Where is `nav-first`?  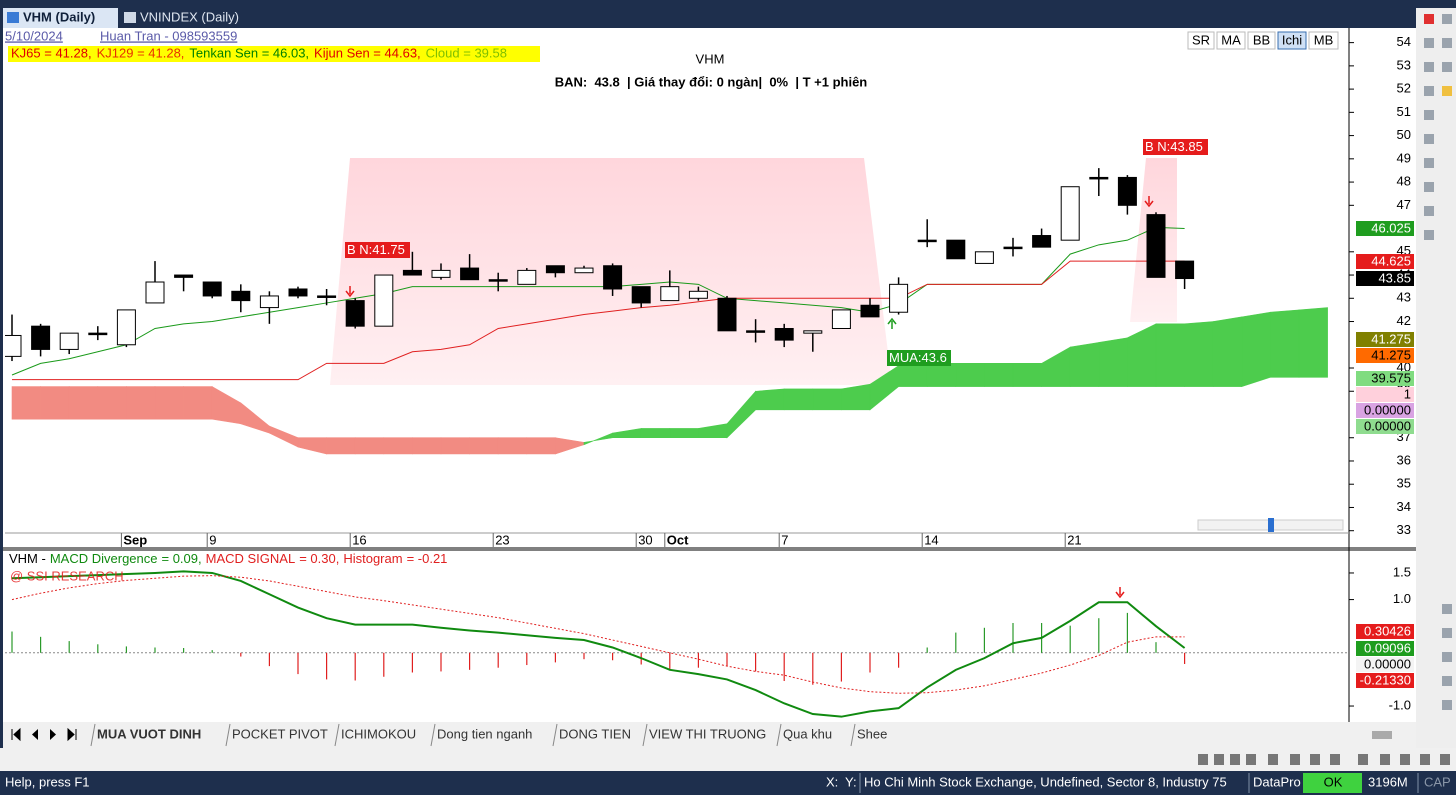 nav-first is located at coordinates (16, 734).